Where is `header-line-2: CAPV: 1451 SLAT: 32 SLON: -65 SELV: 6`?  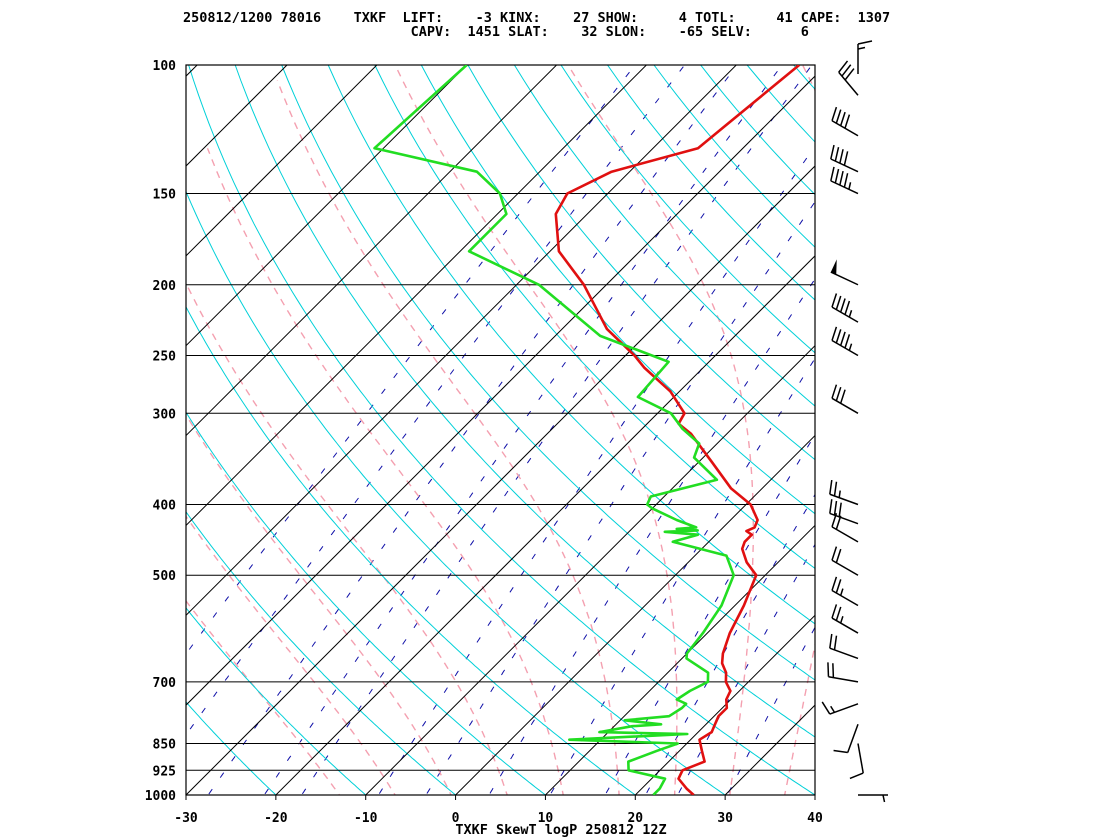
header-line-2: CAPV: 1451 SLAT: 32 SLON: -65 SELV: 6 is located at coordinates (496, 32).